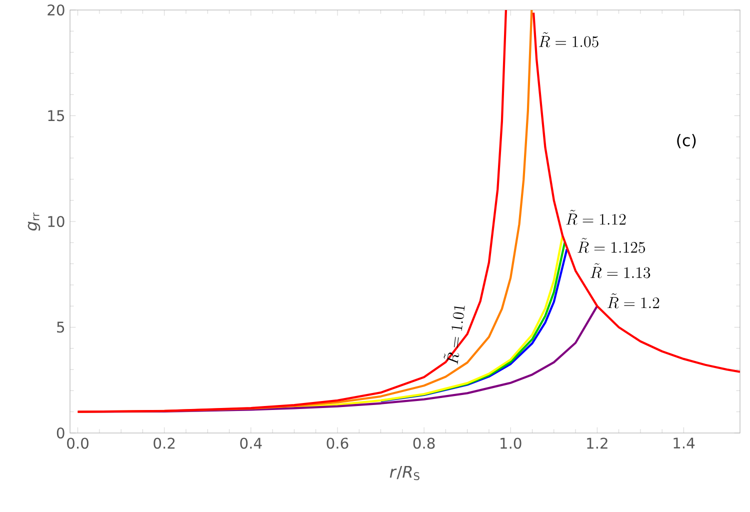  What do you see at coordinates (596, 217) in the screenshot?
I see `annotation: $\tilde{R}=1.12$` at bounding box center [596, 217].